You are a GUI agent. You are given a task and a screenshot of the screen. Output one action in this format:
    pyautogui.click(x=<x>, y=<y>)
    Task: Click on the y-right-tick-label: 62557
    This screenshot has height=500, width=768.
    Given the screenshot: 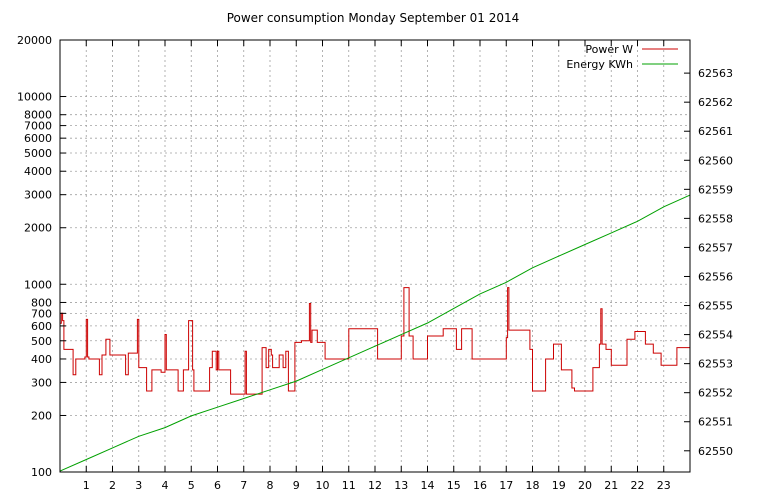 What is the action you would take?
    pyautogui.click(x=715, y=247)
    